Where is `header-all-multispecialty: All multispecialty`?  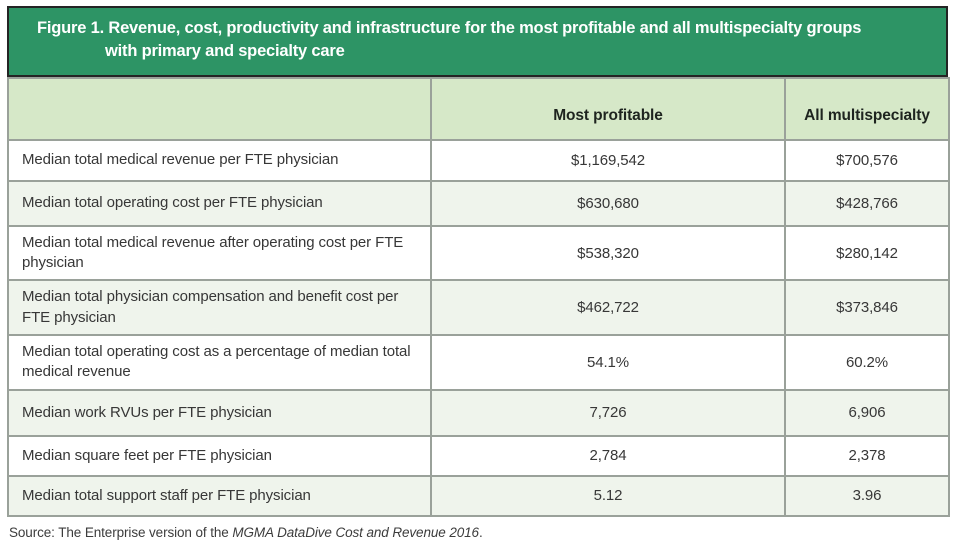 header-all-multispecialty: All multispecialty is located at coordinates (867, 109).